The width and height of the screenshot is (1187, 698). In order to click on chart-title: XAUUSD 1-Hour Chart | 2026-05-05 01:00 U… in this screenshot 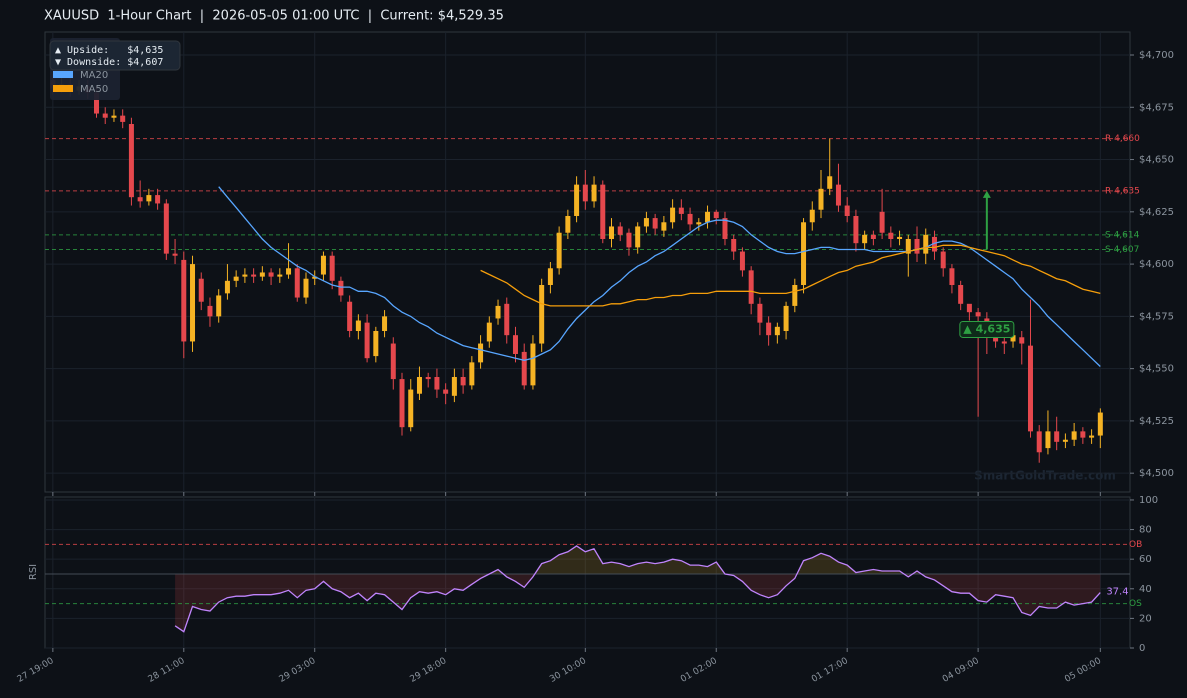, I will do `click(274, 16)`.